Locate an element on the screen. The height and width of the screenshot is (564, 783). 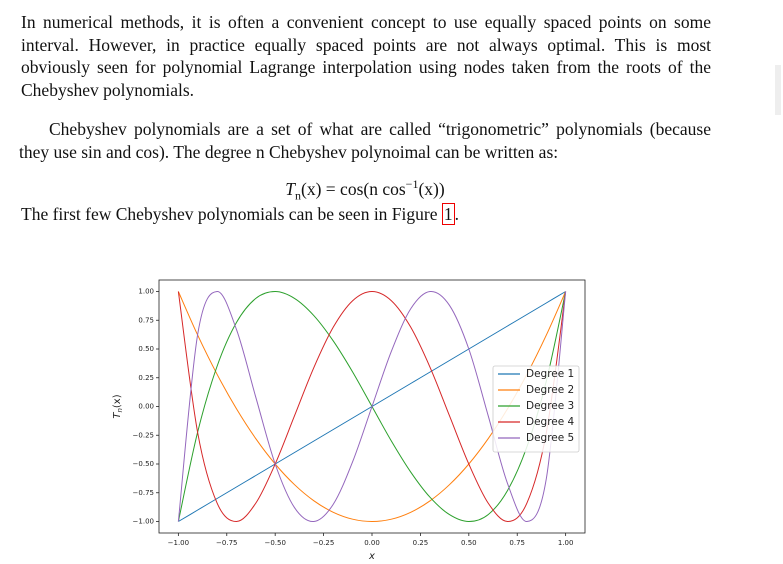
legend-frame is located at coordinates (536, 409).